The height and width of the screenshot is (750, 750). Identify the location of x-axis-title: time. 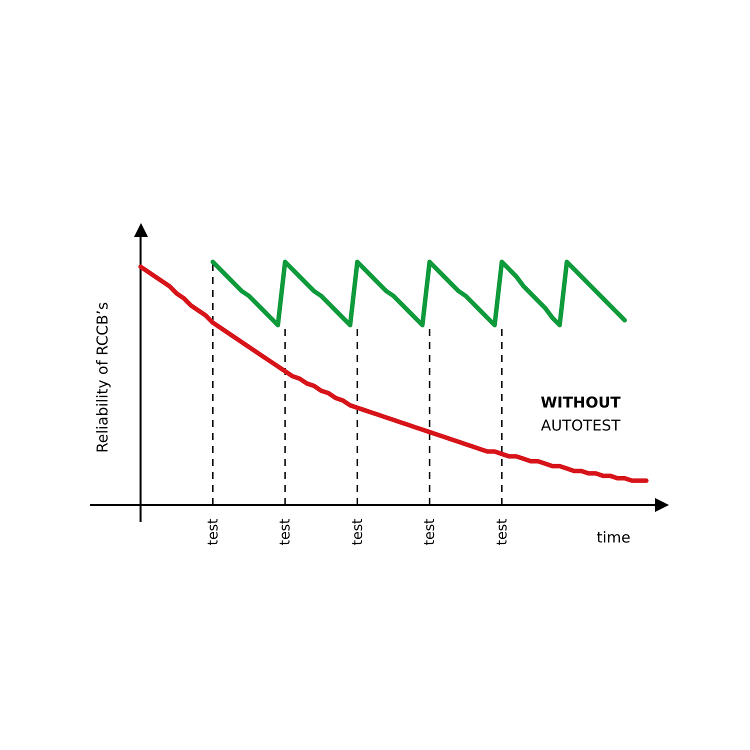
(613, 537).